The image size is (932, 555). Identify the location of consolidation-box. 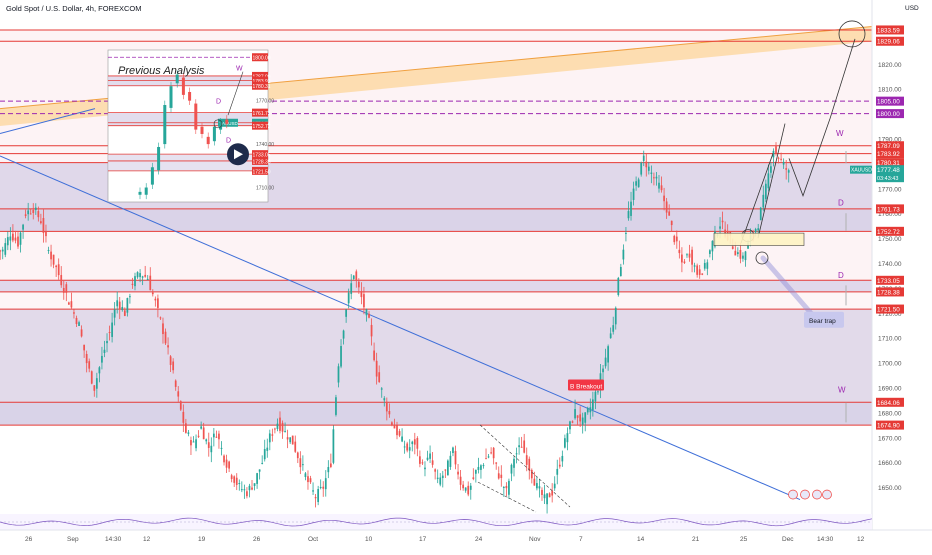
(759, 239).